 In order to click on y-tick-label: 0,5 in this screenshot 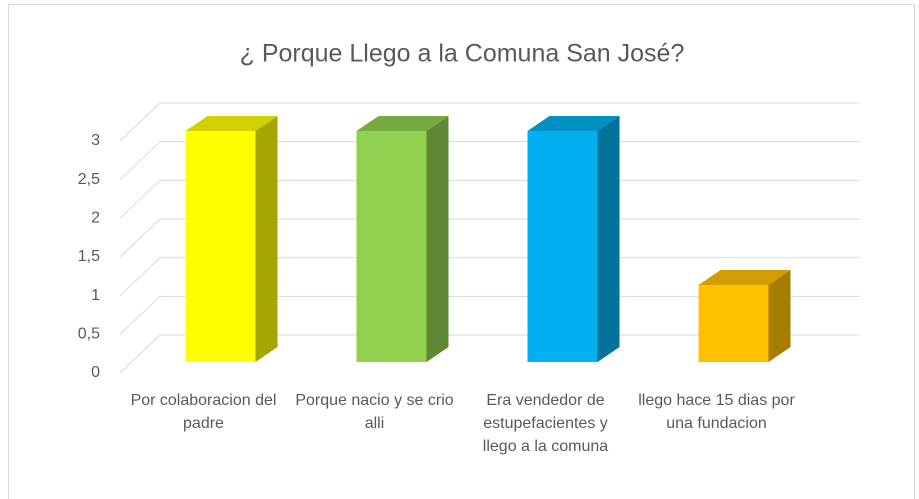, I will do `click(89, 334)`.